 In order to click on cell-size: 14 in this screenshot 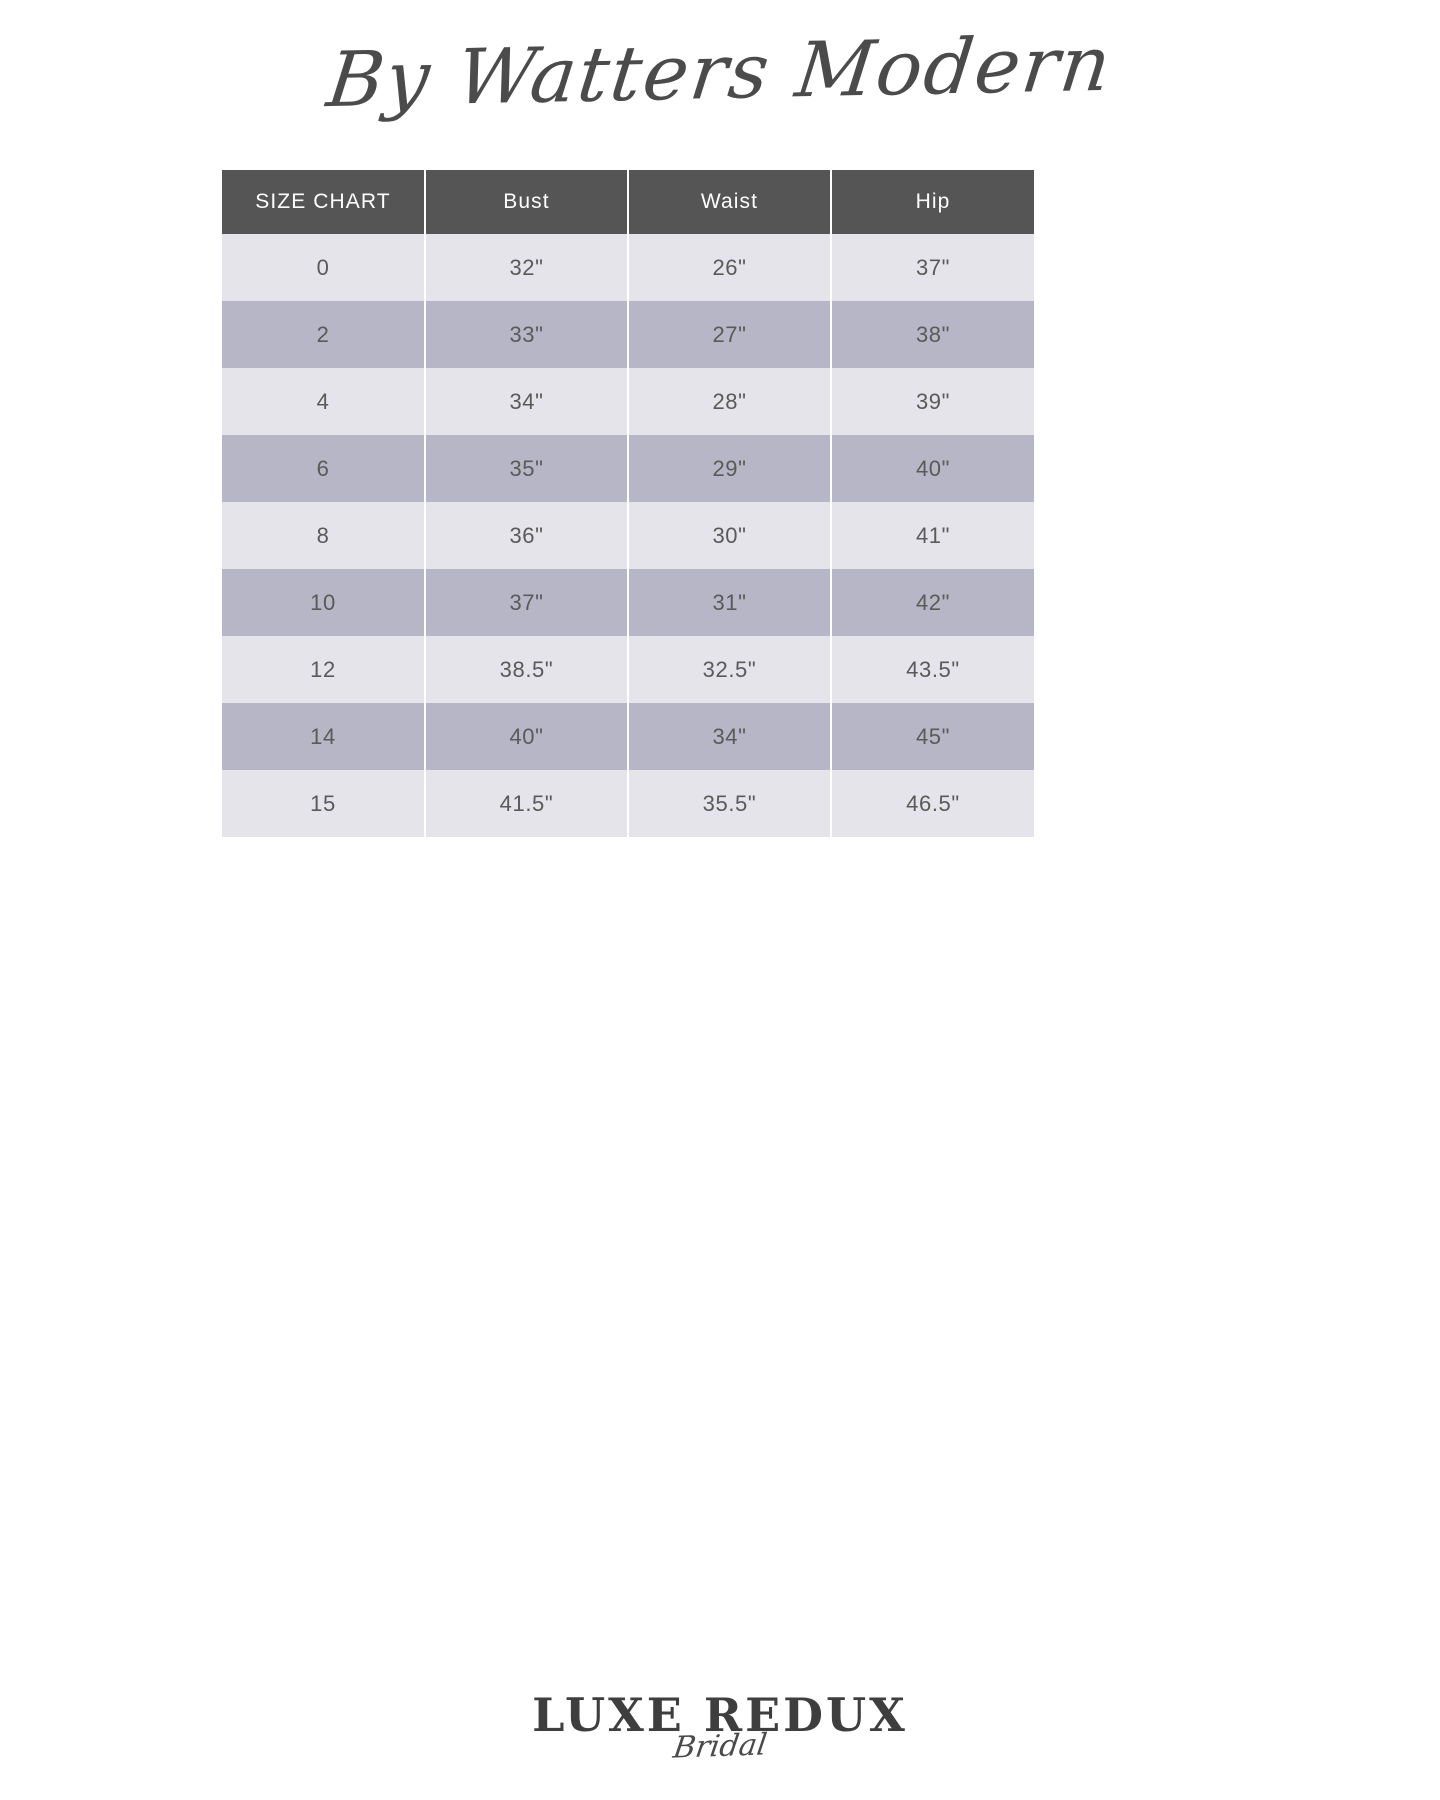, I will do `click(324, 736)`.